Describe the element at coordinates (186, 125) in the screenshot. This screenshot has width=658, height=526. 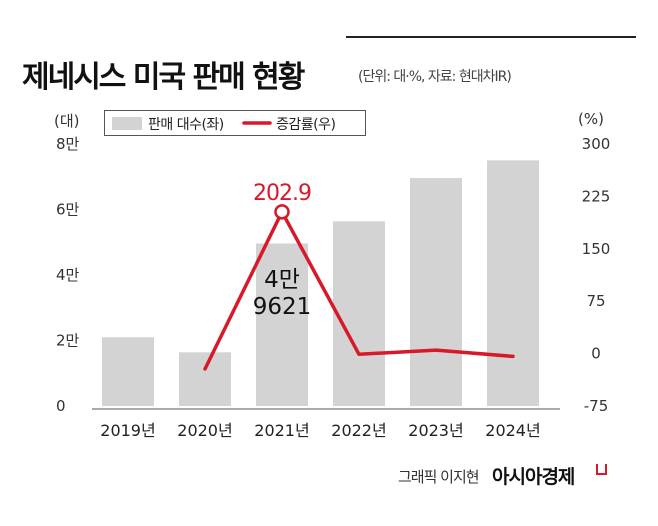
I see `legend-bar-label: 판매 대수(좌)` at that location.